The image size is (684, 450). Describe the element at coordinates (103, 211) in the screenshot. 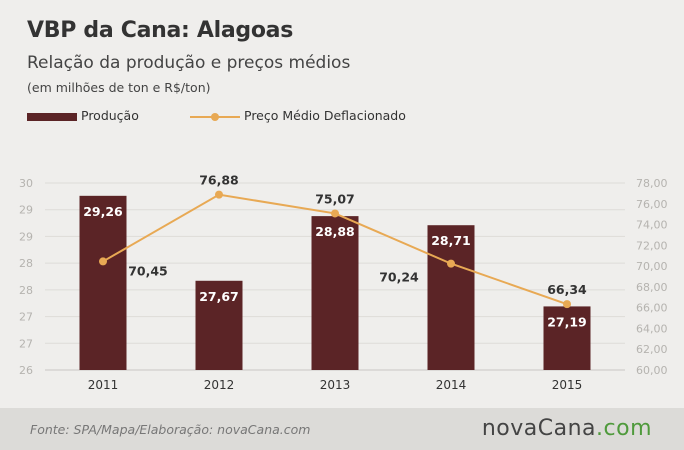

I see `bar-value-label: 29,26` at that location.